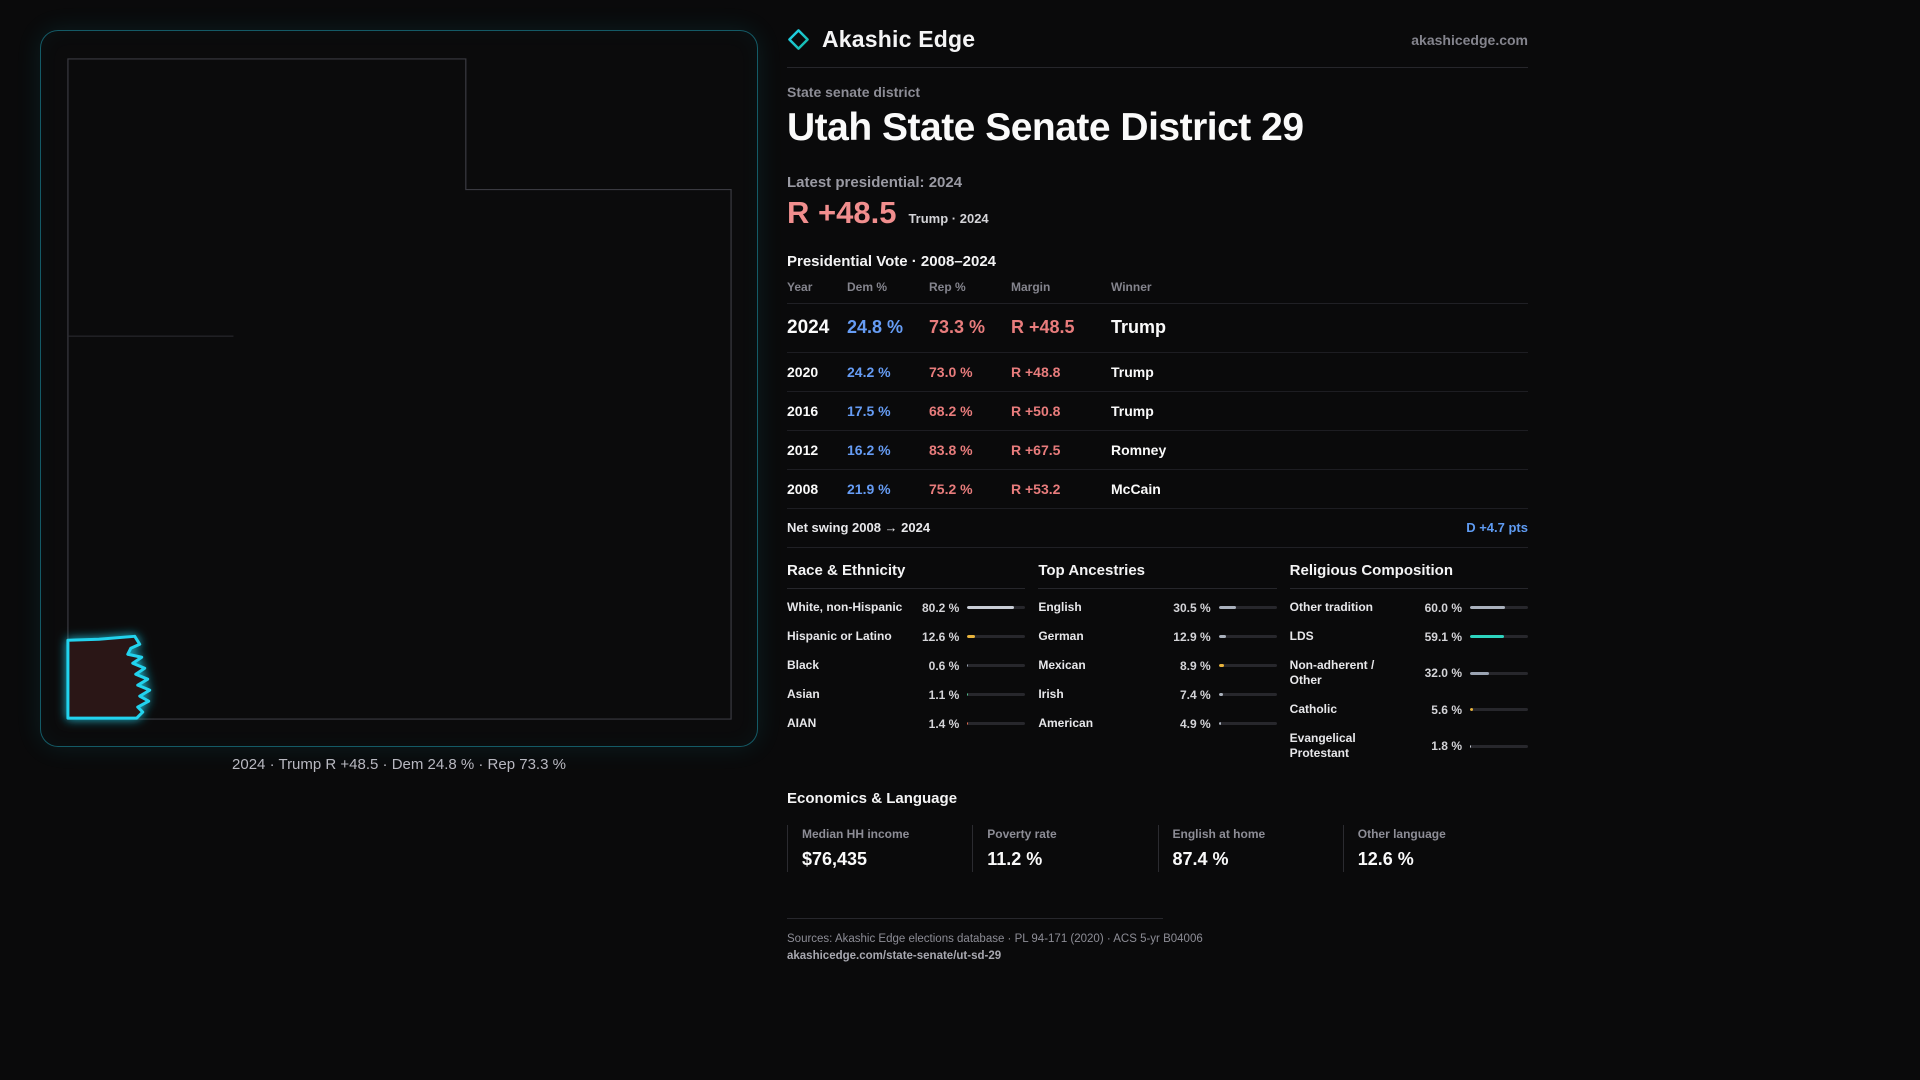  I want to click on list-item: White, non-Hispanic 80.2 %, so click(906, 607).